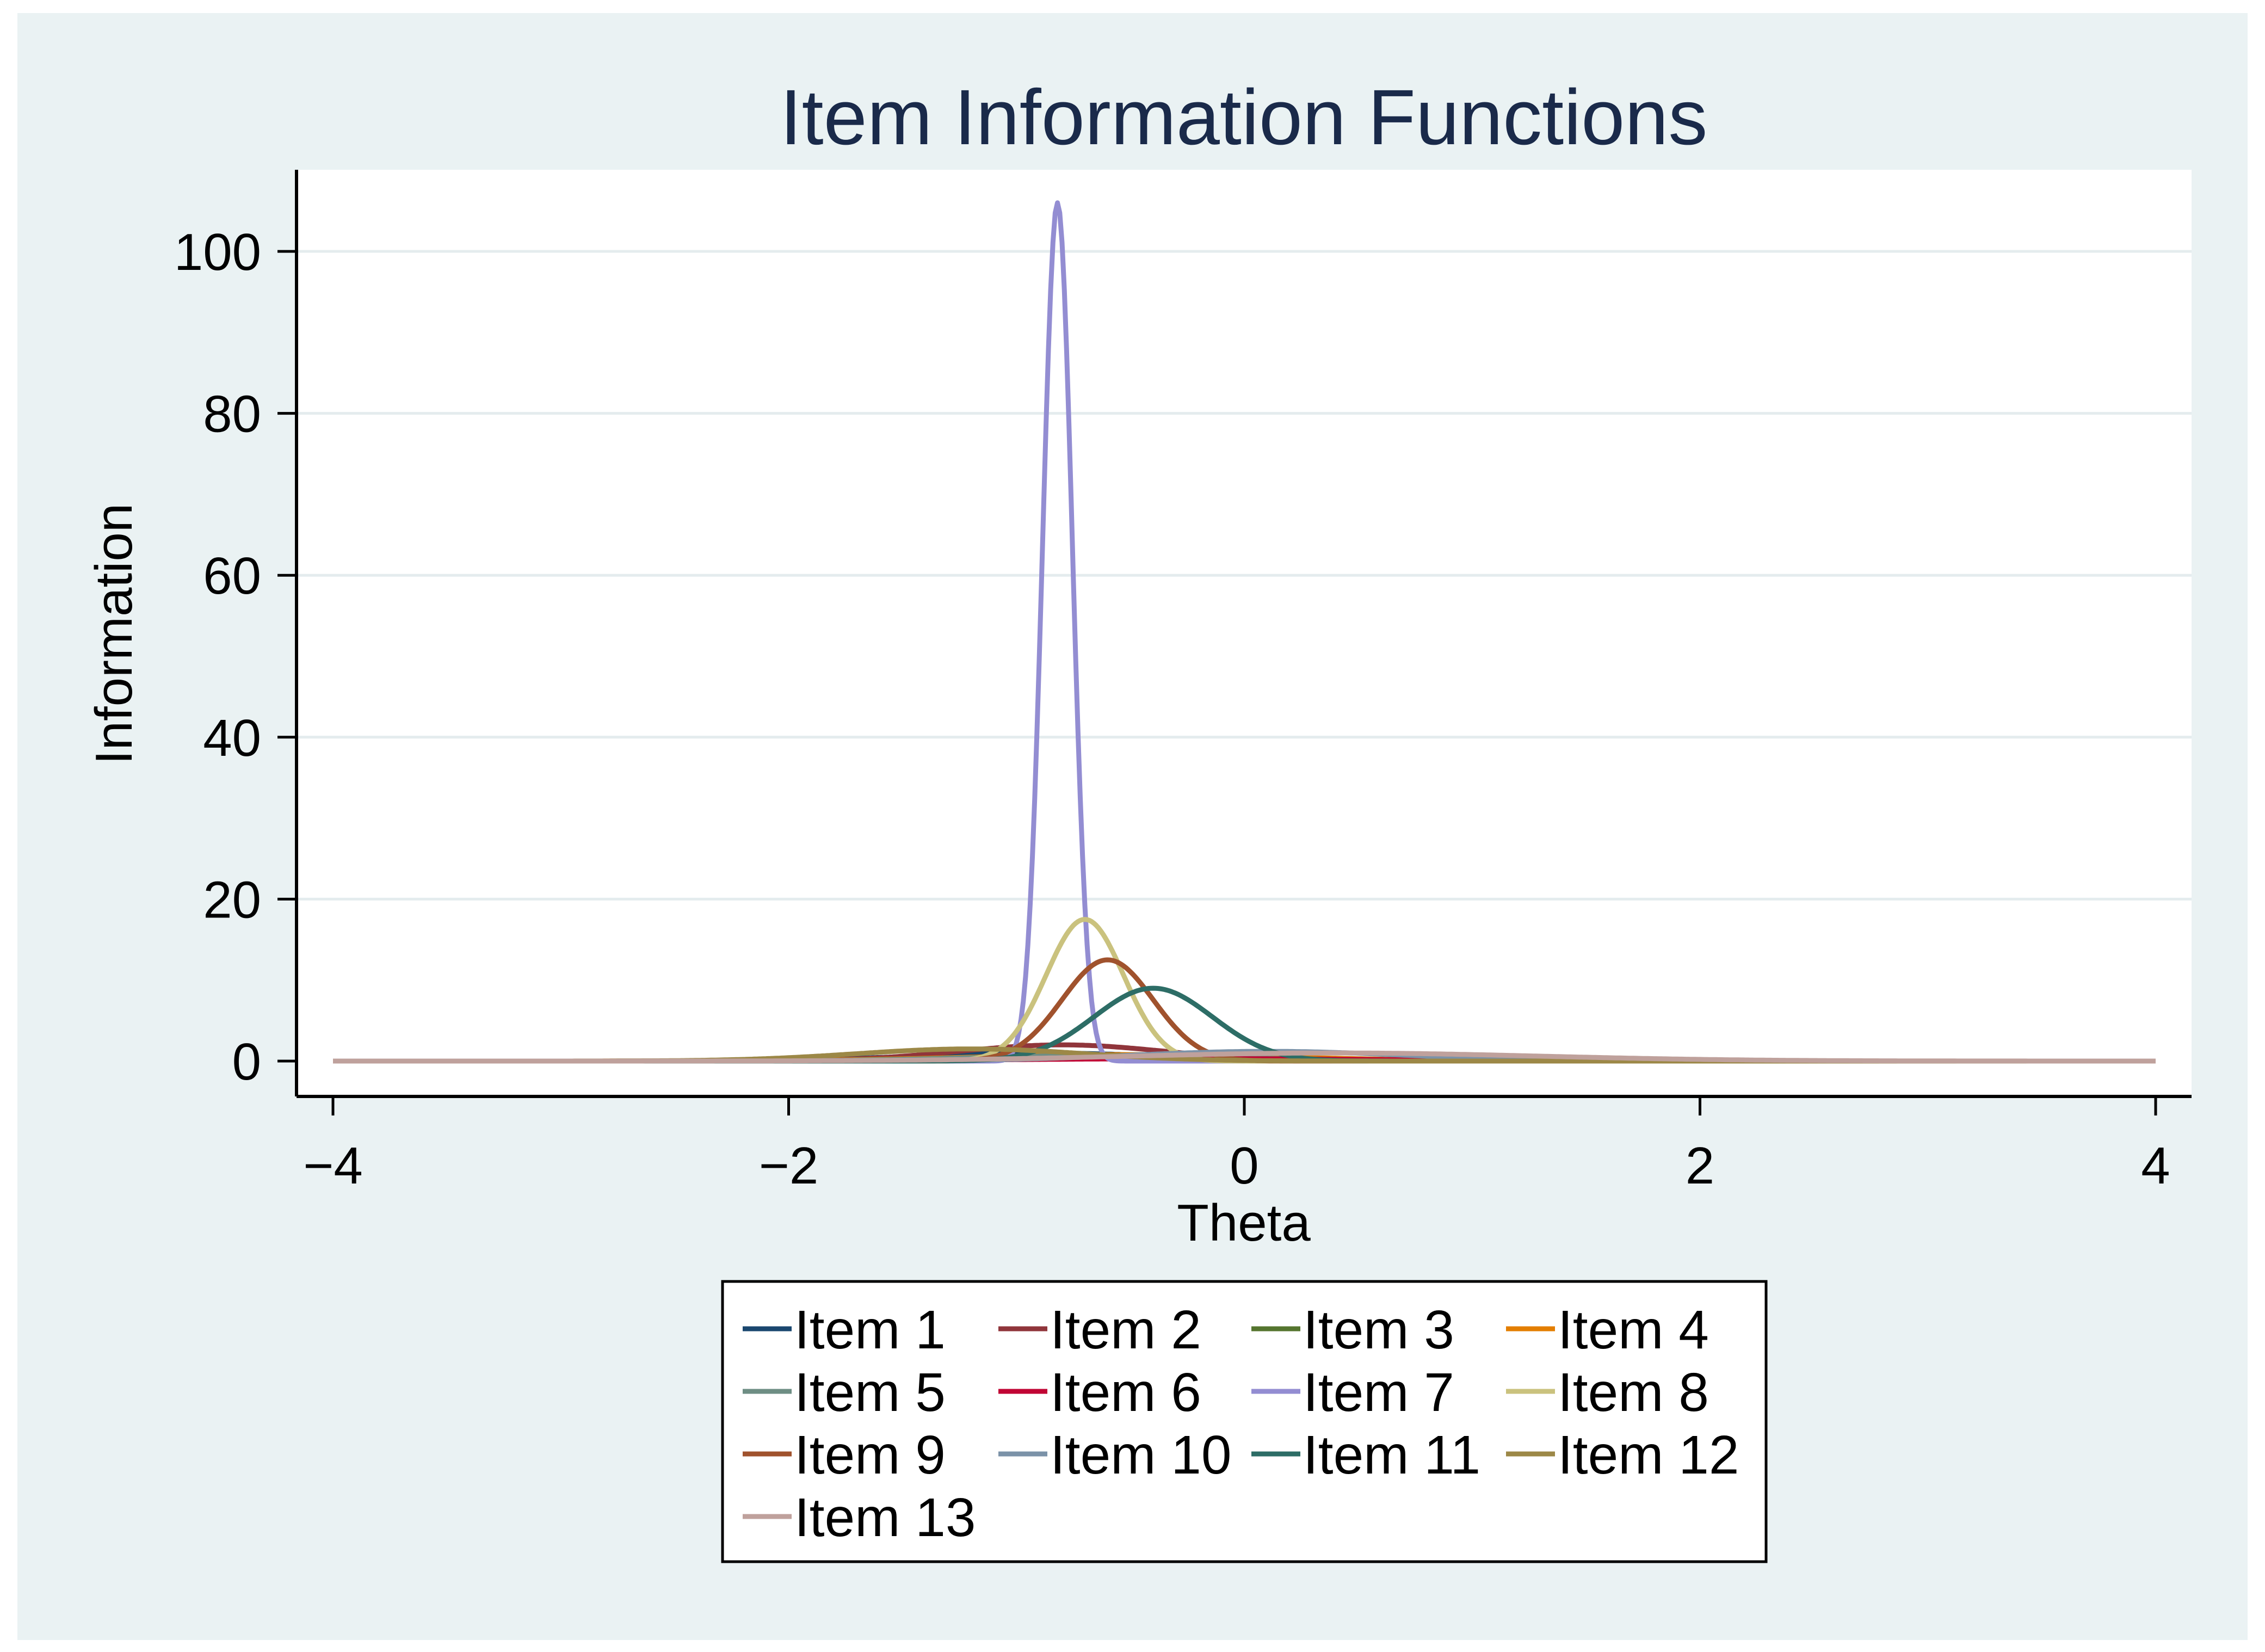  I want to click on legend-label-item-1: Item 1, so click(870, 1329).